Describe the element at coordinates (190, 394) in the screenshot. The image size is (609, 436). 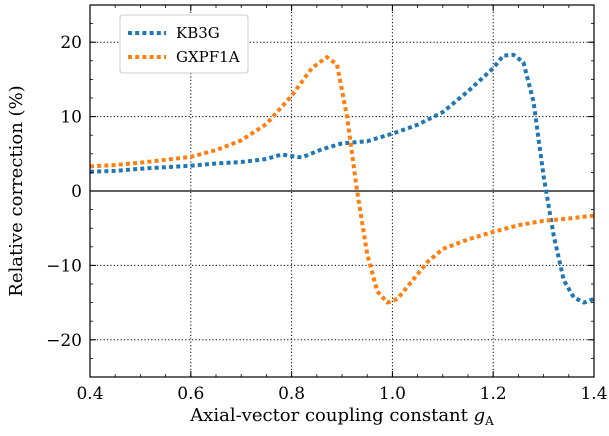
I see `x-tick-label: 0.6` at that location.